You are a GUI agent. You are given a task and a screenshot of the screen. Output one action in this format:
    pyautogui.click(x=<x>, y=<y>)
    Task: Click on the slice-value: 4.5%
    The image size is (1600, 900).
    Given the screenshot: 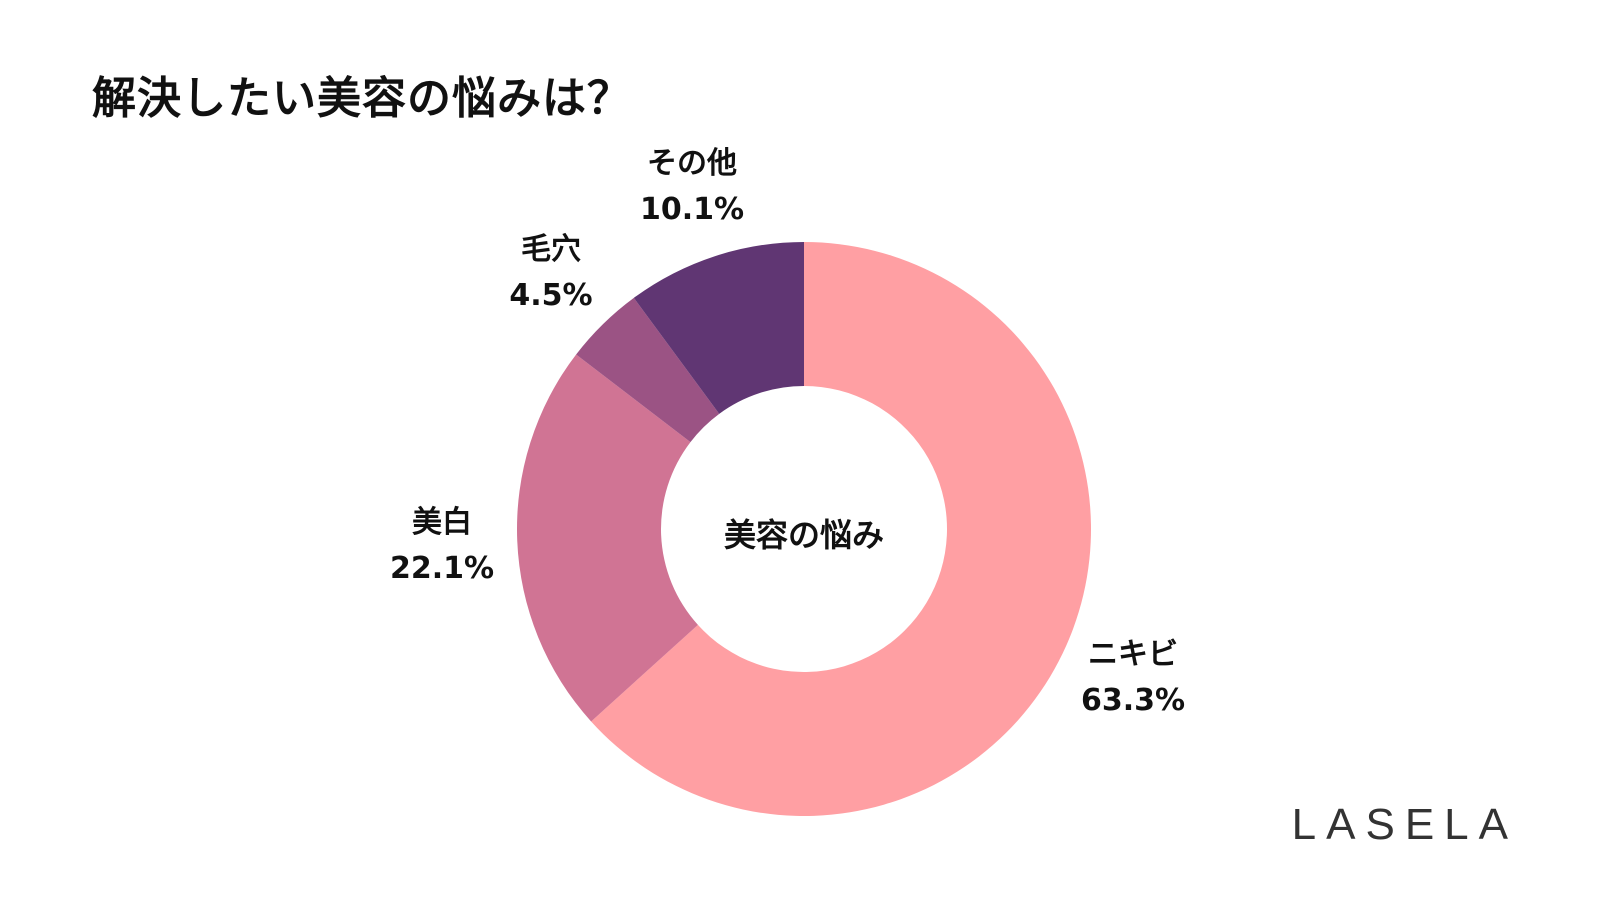 What is the action you would take?
    pyautogui.click(x=551, y=295)
    